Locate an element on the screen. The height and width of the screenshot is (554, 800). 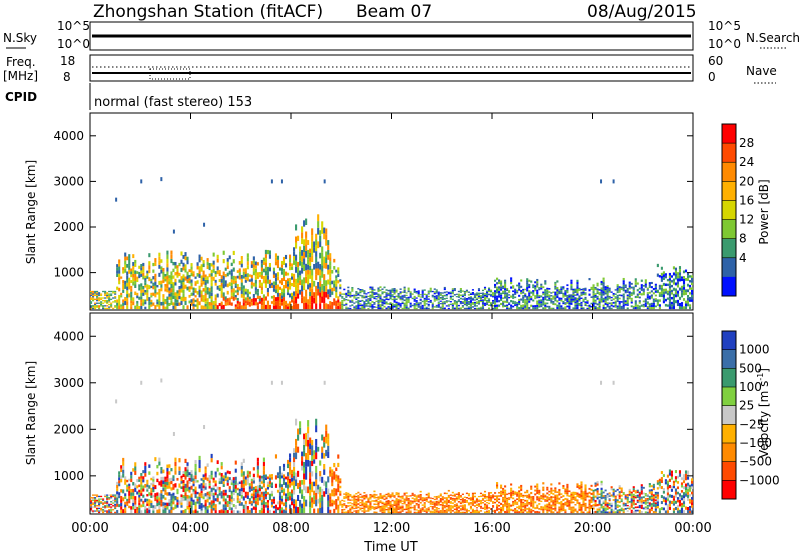
power-colorbar-segment is located at coordinates (729, 286).